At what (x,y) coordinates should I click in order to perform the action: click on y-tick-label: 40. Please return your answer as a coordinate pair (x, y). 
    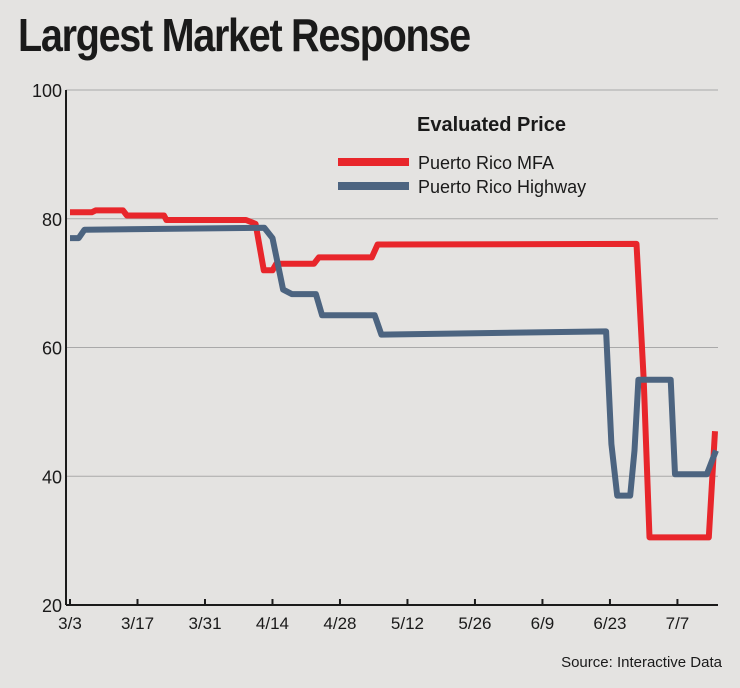
    Looking at the image, I should click on (52, 477).